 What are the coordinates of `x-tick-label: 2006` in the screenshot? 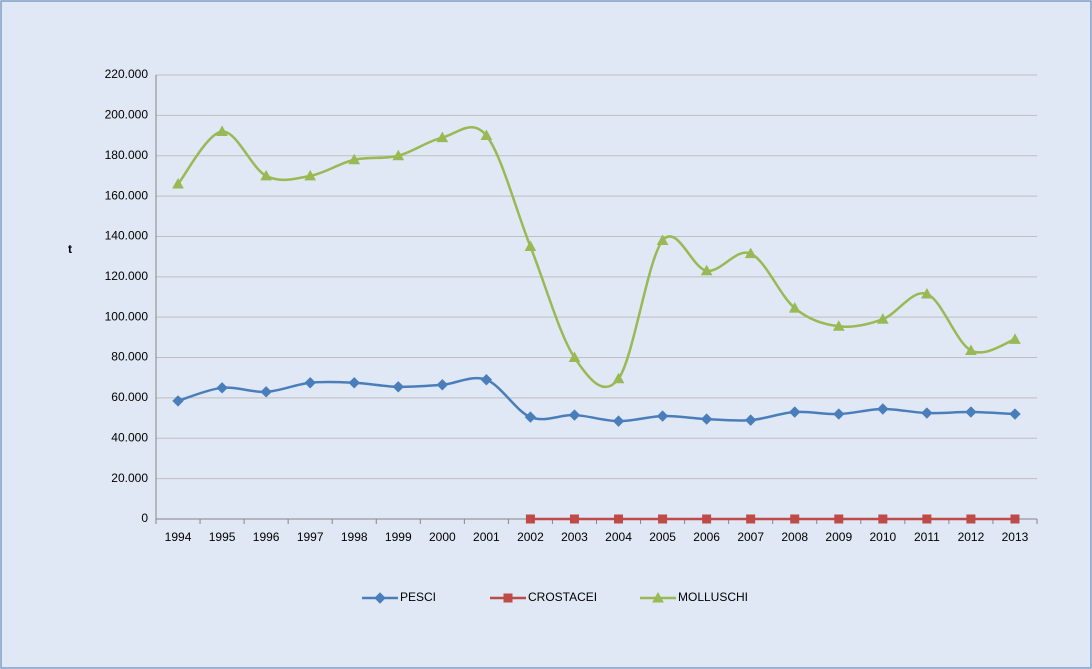 It's located at (706, 537).